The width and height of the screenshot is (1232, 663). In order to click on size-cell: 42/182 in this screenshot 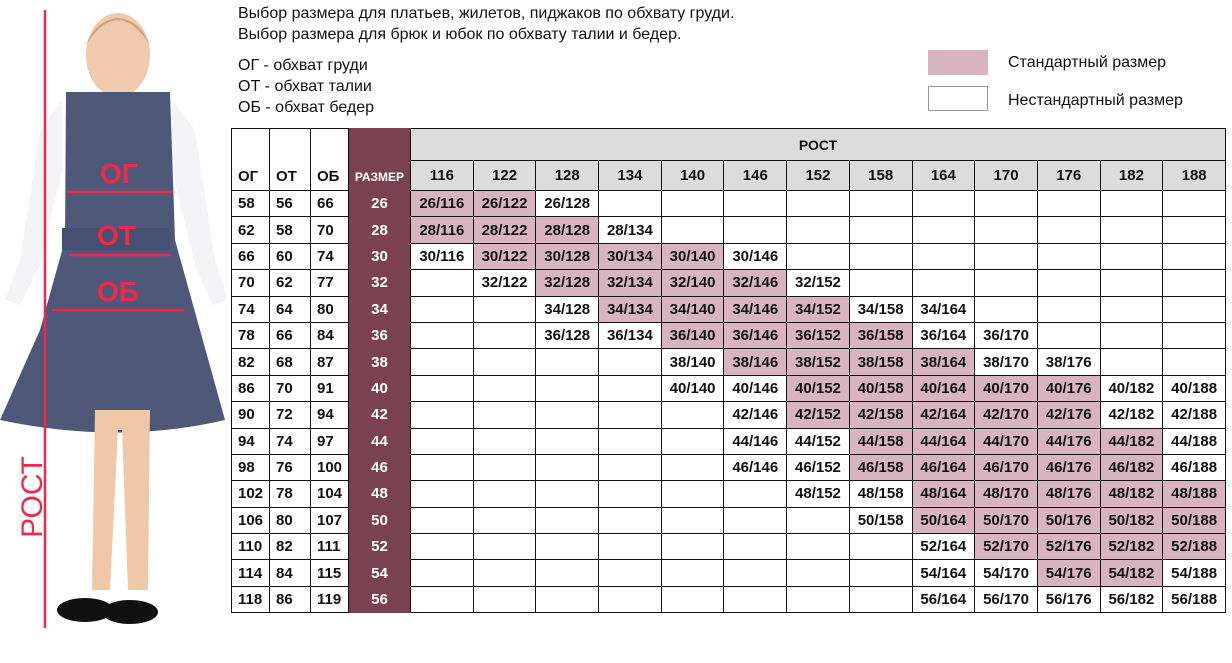, I will do `click(1131, 415)`.